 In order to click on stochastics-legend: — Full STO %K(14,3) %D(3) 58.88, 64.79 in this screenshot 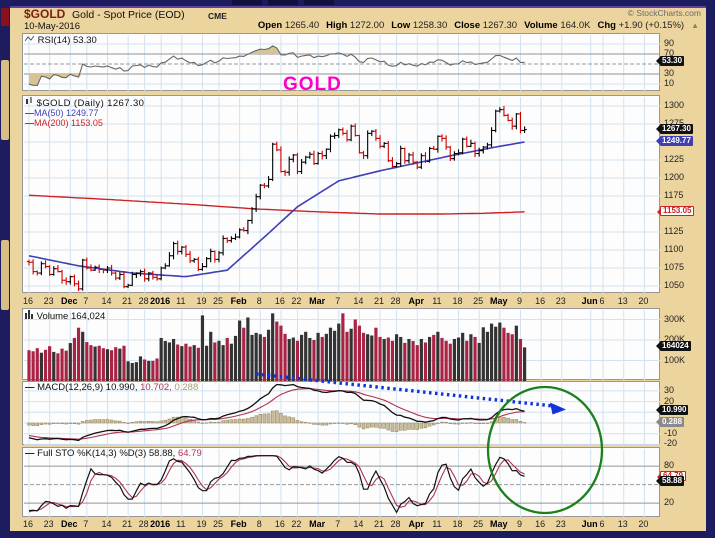, I will do `click(113, 453)`.